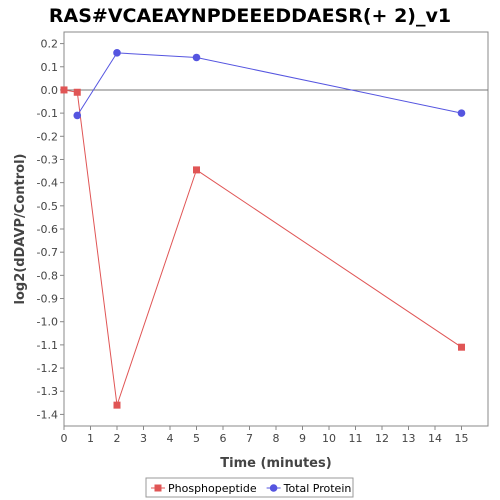  I want to click on y-tick-label: -0.6, so click(47, 229).